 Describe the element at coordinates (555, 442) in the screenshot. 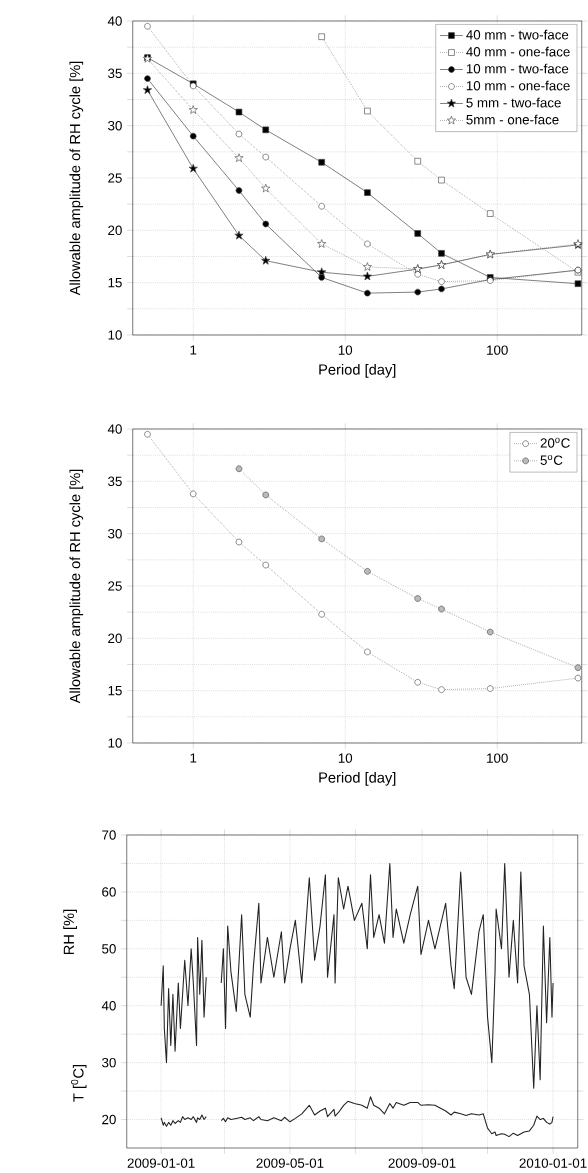

I see `legend-label: 20$^{o}$C` at that location.